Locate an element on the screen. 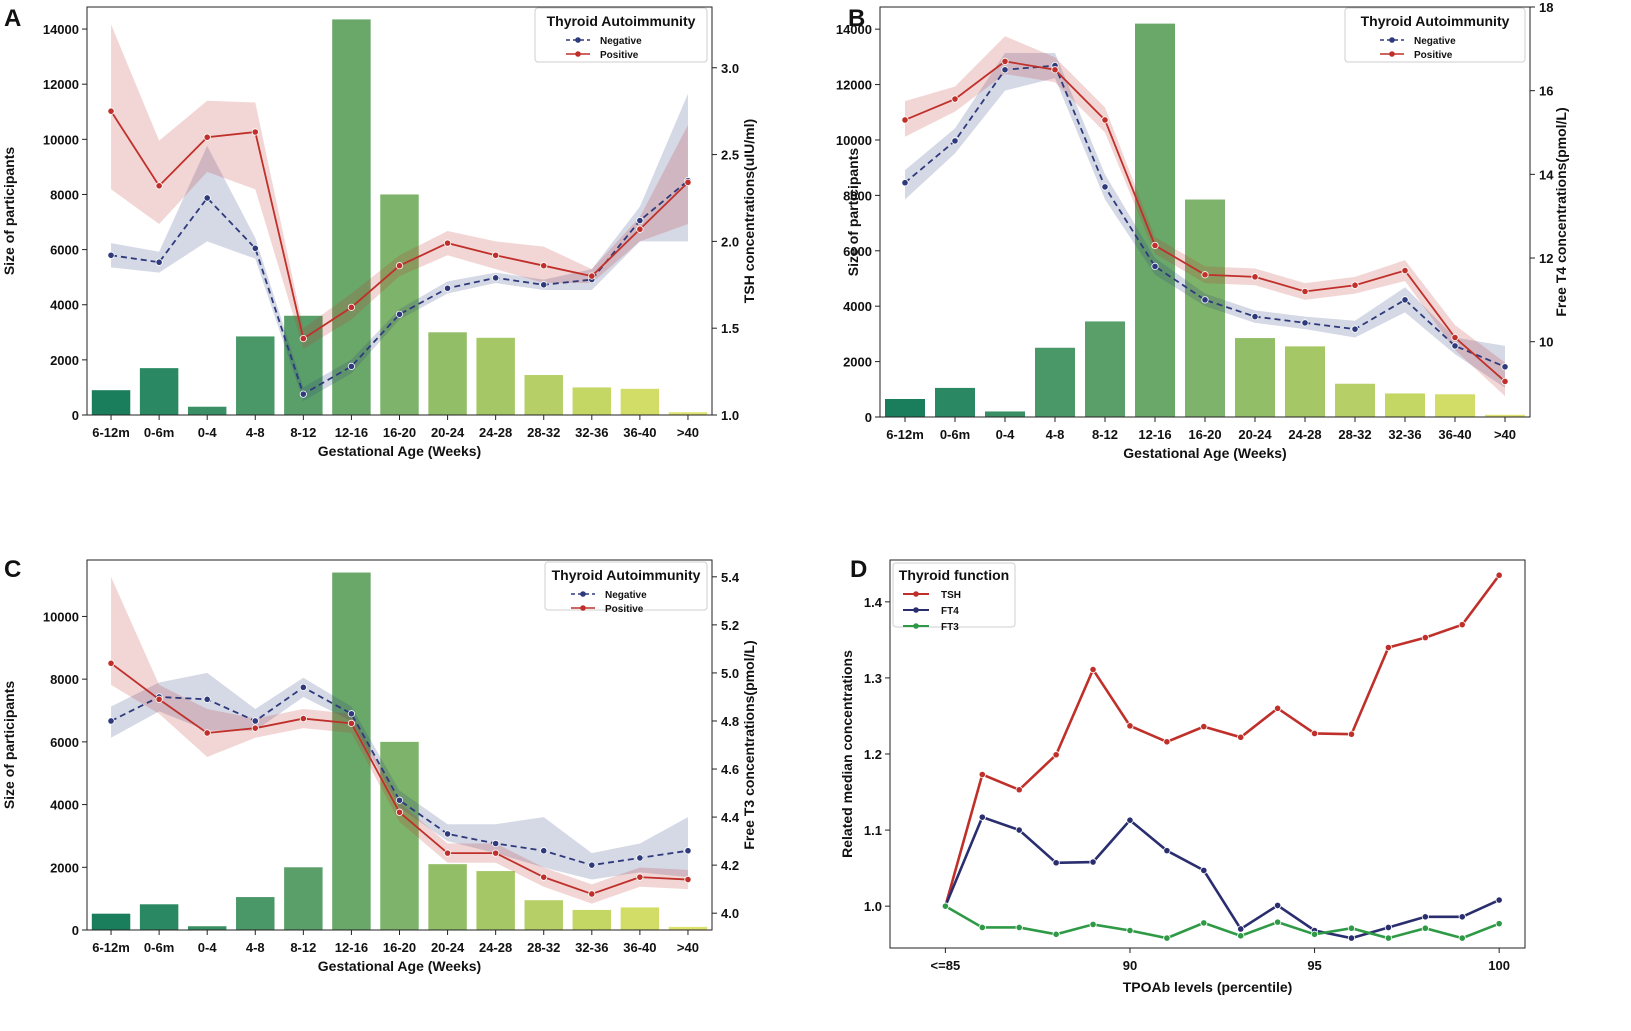 The width and height of the screenshot is (1631, 1031). legend-label-ft3: FT3 is located at coordinates (950, 627).